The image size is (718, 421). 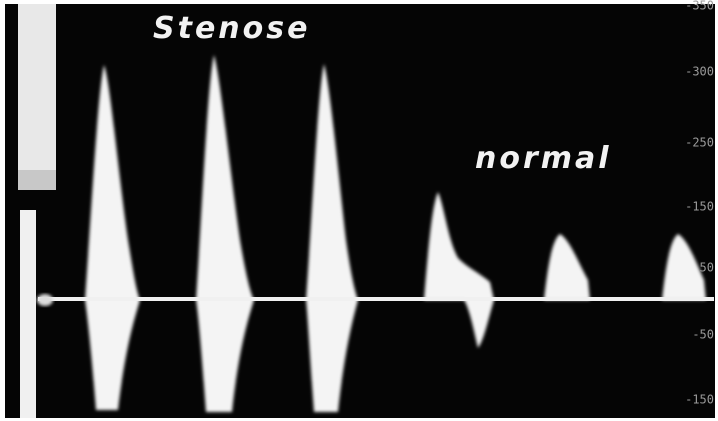 What do you see at coordinates (28, 314) in the screenshot?
I see `side-bar` at bounding box center [28, 314].